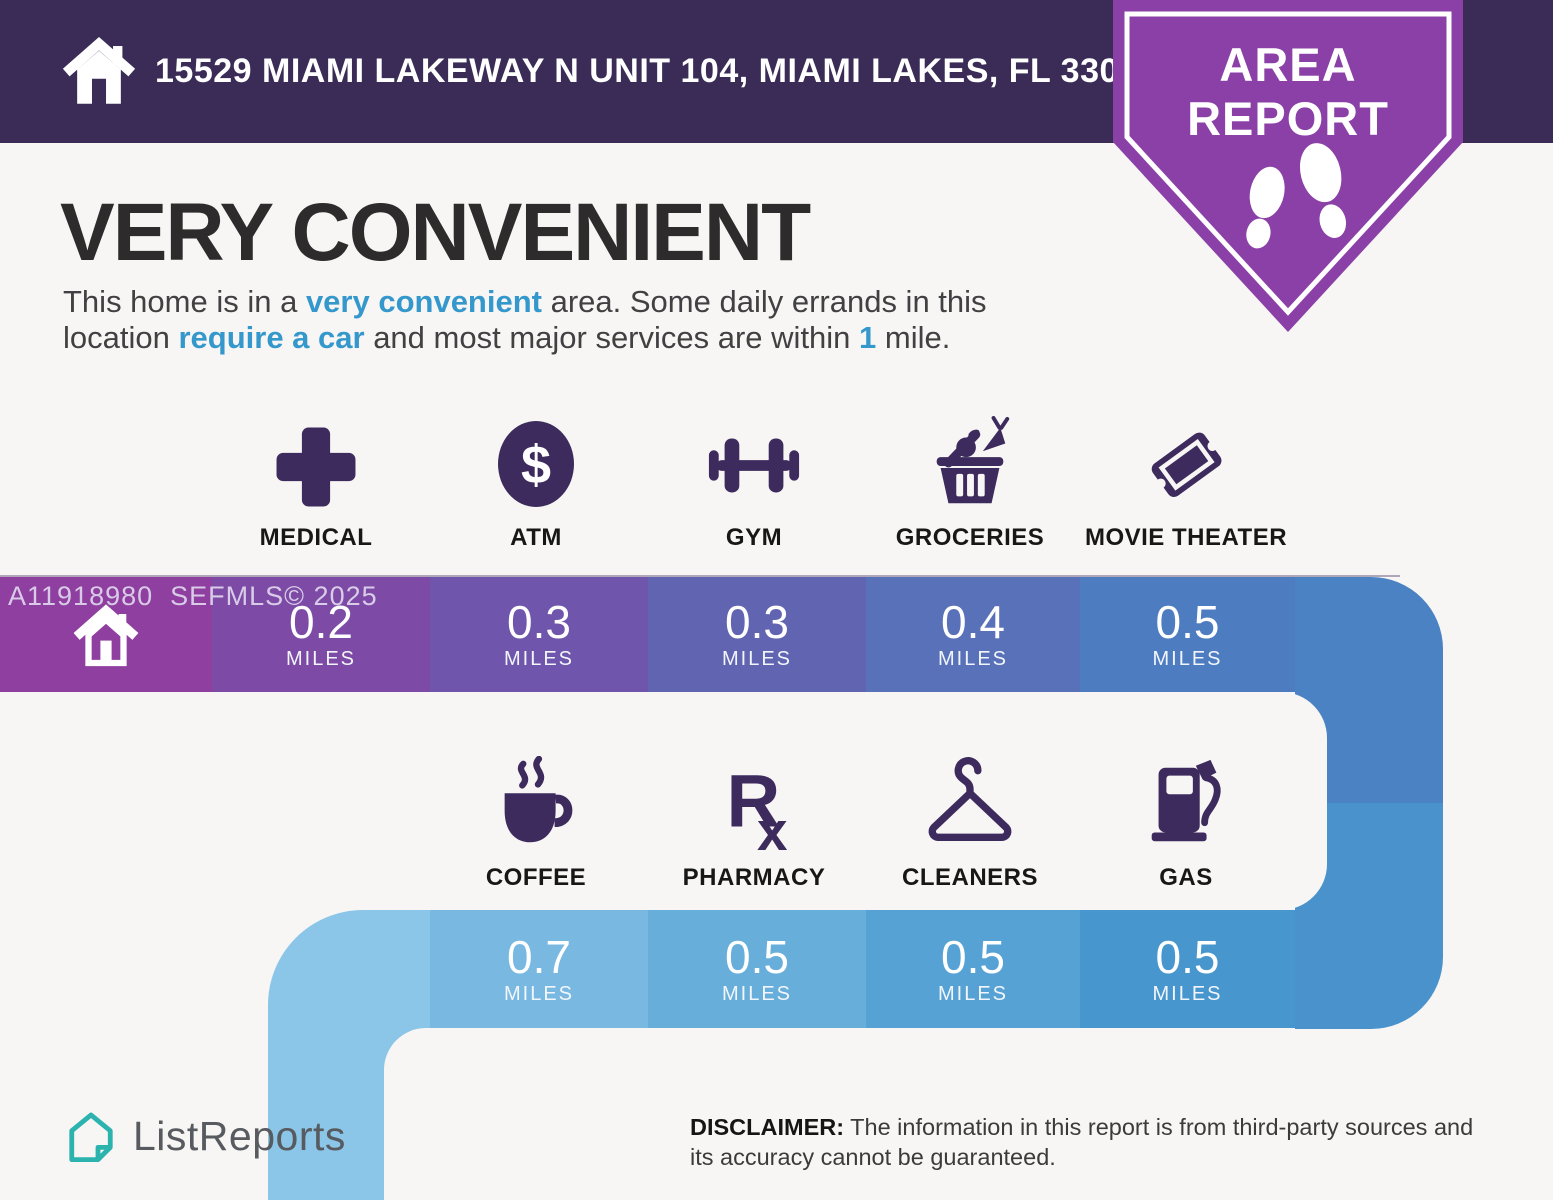 The image size is (1553, 1200). I want to click on area-report-badge, so click(1288, 166).